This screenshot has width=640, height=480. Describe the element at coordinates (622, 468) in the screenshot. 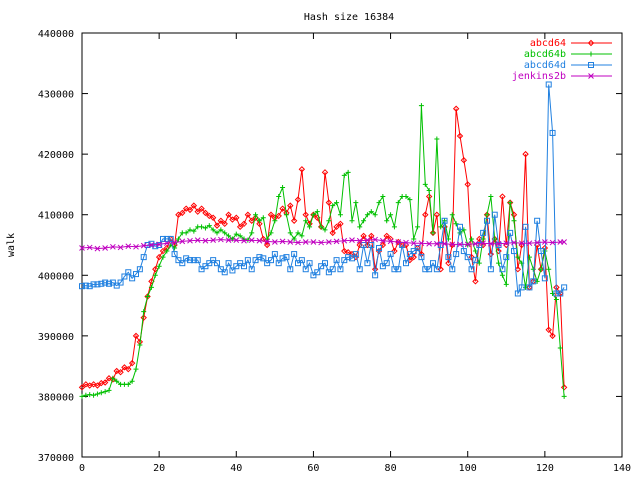

I see `x-tick-label: 140` at that location.